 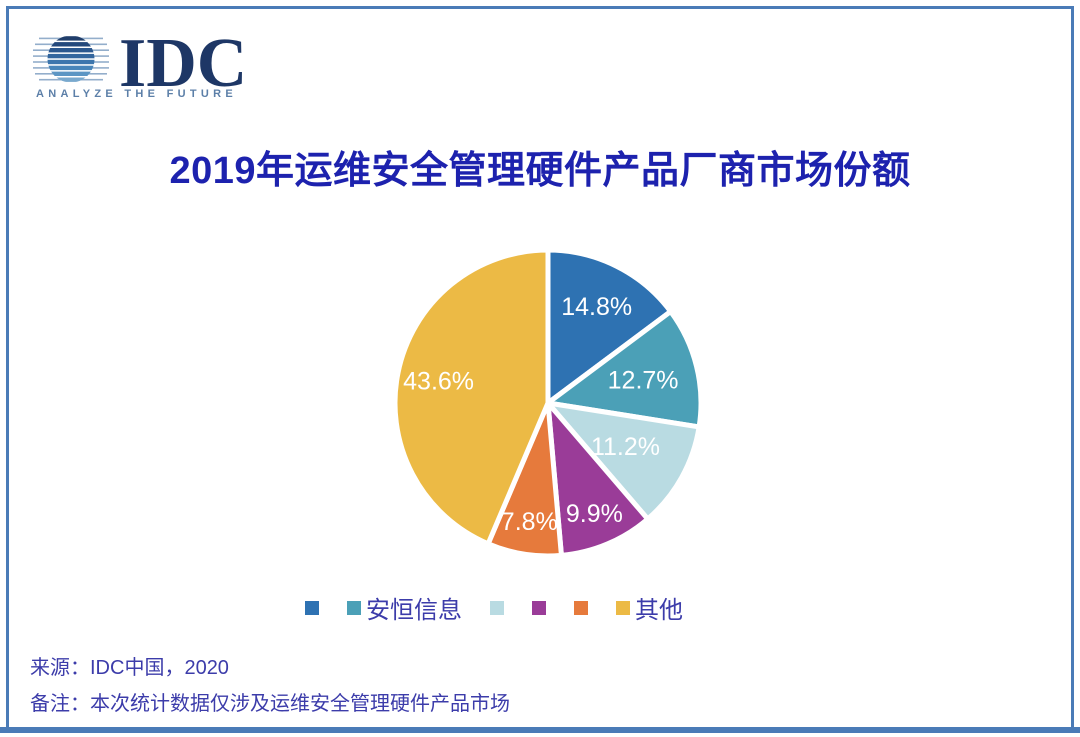 I want to click on idc-logo: IDC ANALYZE THE FUTURE, so click(x=140, y=65).